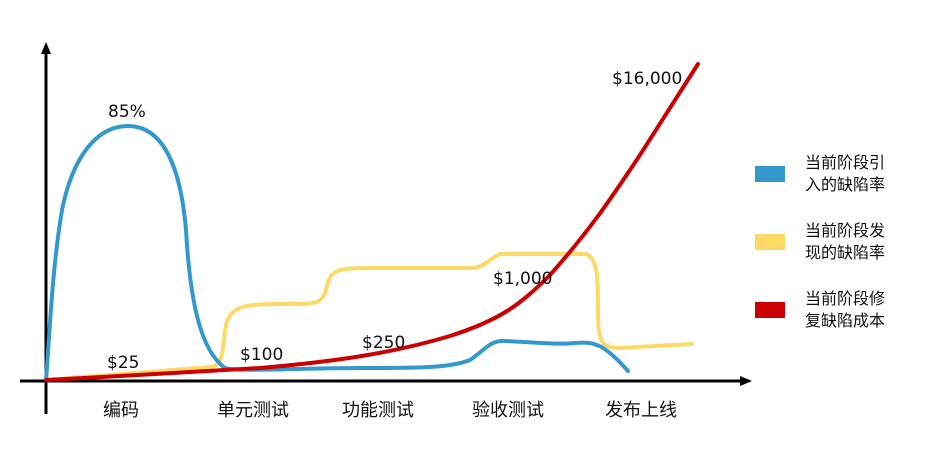 This screenshot has height=456, width=933. I want to click on legend-label-line2: 入的缺陷率, so click(845, 184).